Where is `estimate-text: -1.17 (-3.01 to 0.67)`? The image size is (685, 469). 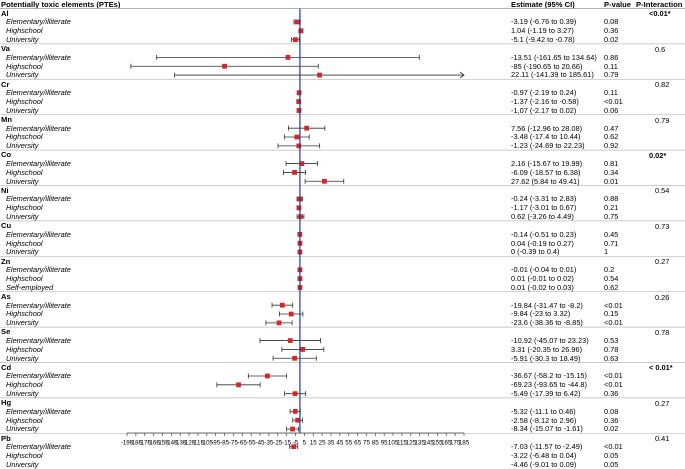 estimate-text: -1.17 (-3.01 to 0.67) is located at coordinates (544, 208).